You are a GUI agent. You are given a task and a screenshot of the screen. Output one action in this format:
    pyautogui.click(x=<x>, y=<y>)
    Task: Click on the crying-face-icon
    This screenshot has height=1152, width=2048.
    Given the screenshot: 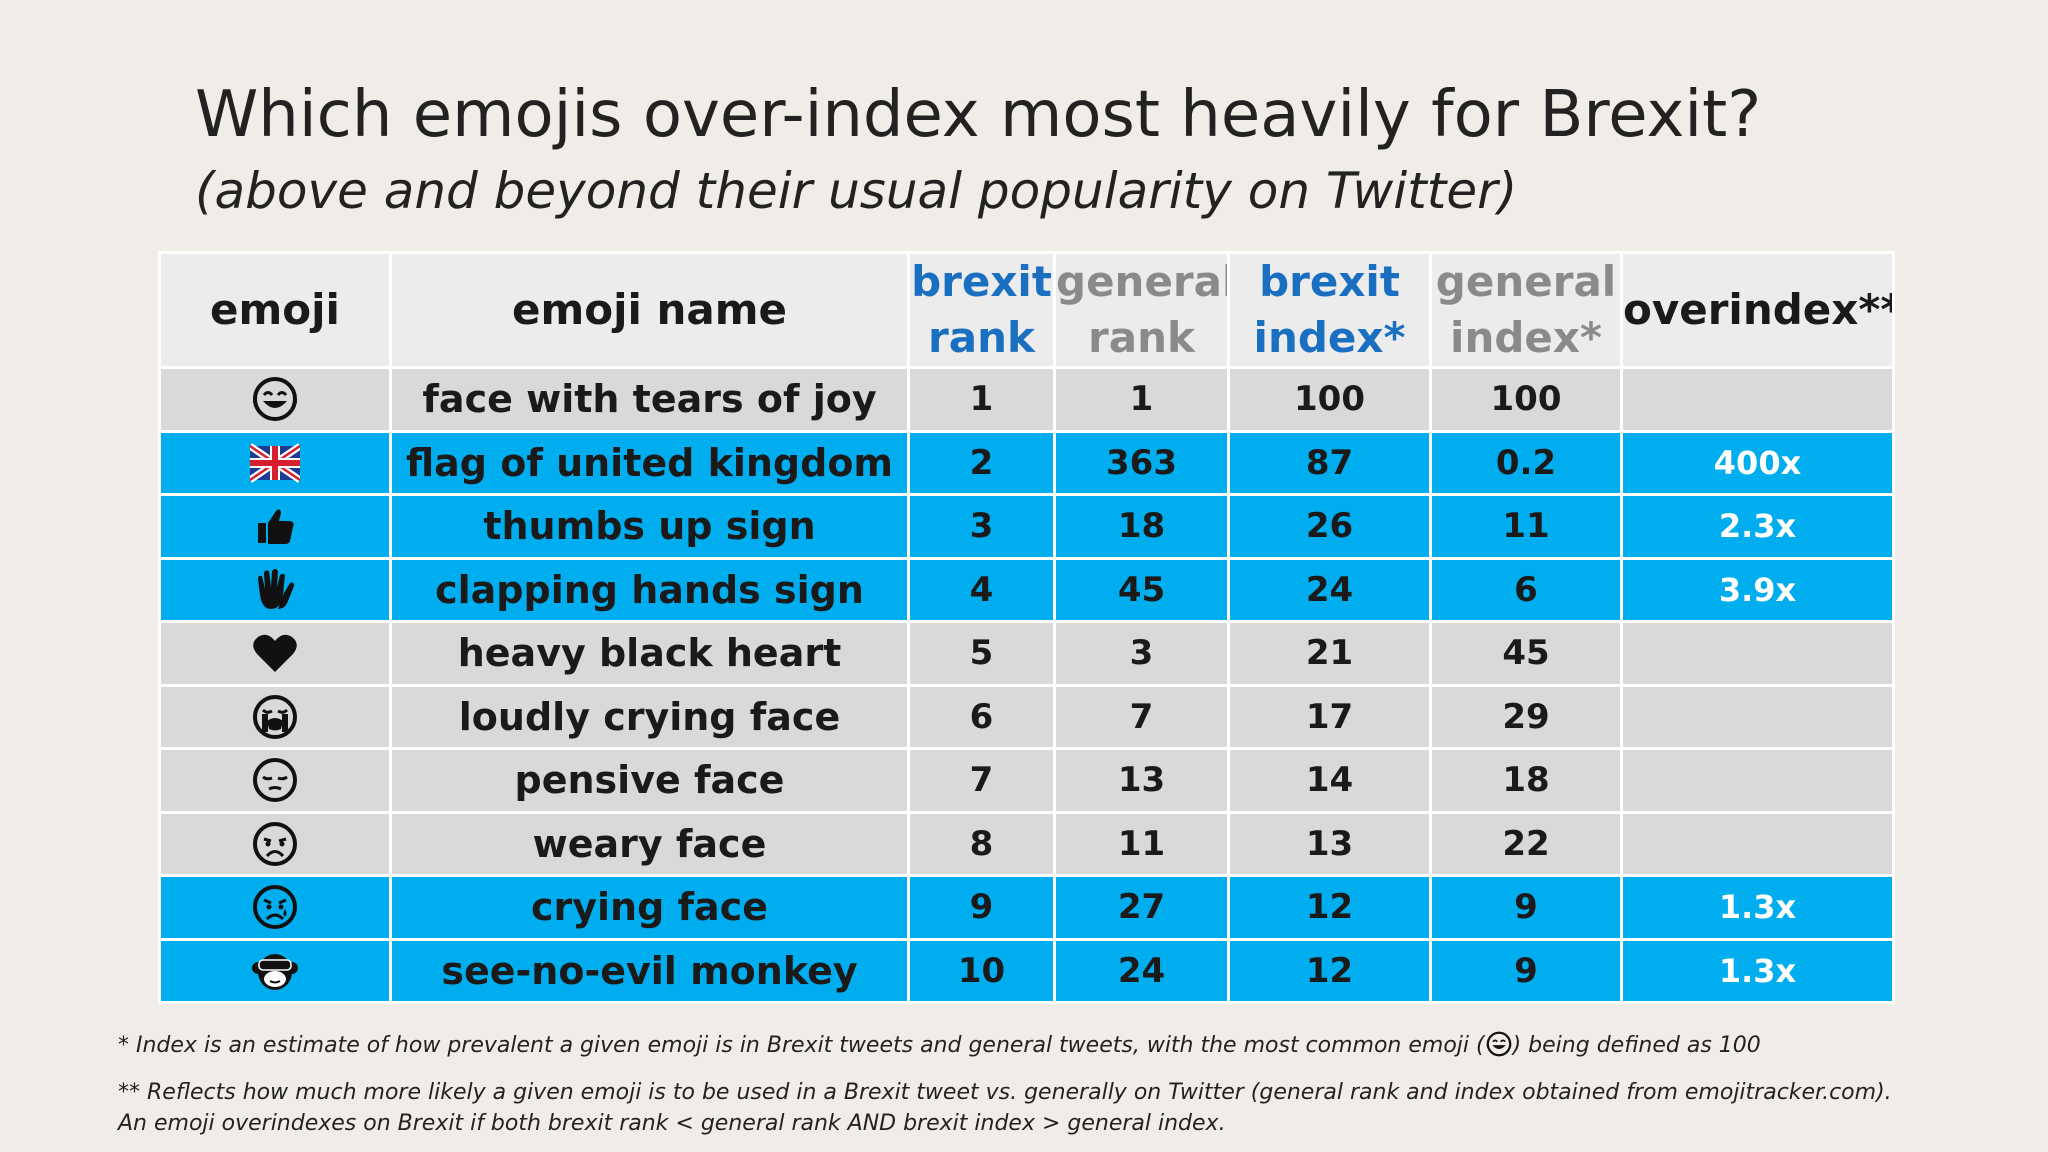 What is the action you would take?
    pyautogui.click(x=275, y=907)
    